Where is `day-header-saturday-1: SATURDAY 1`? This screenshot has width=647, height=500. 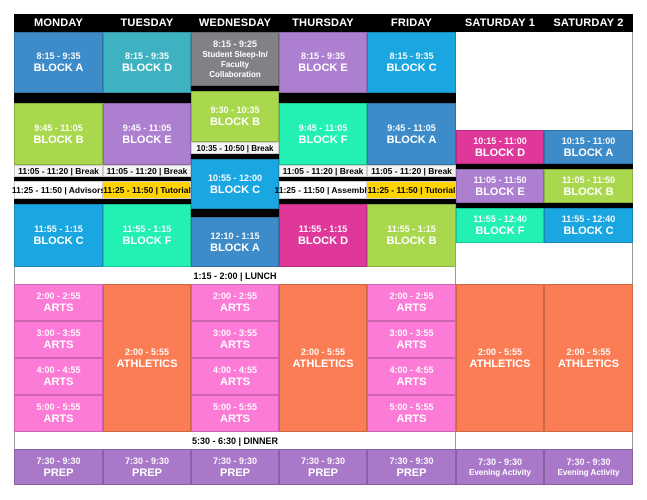 day-header-saturday-1: SATURDAY 1 is located at coordinates (500, 23).